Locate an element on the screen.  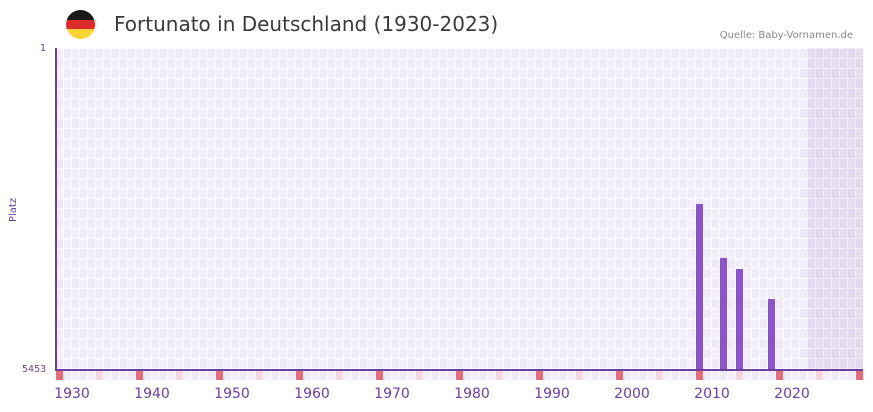
x-tick-2000: 2000 is located at coordinates (632, 394).